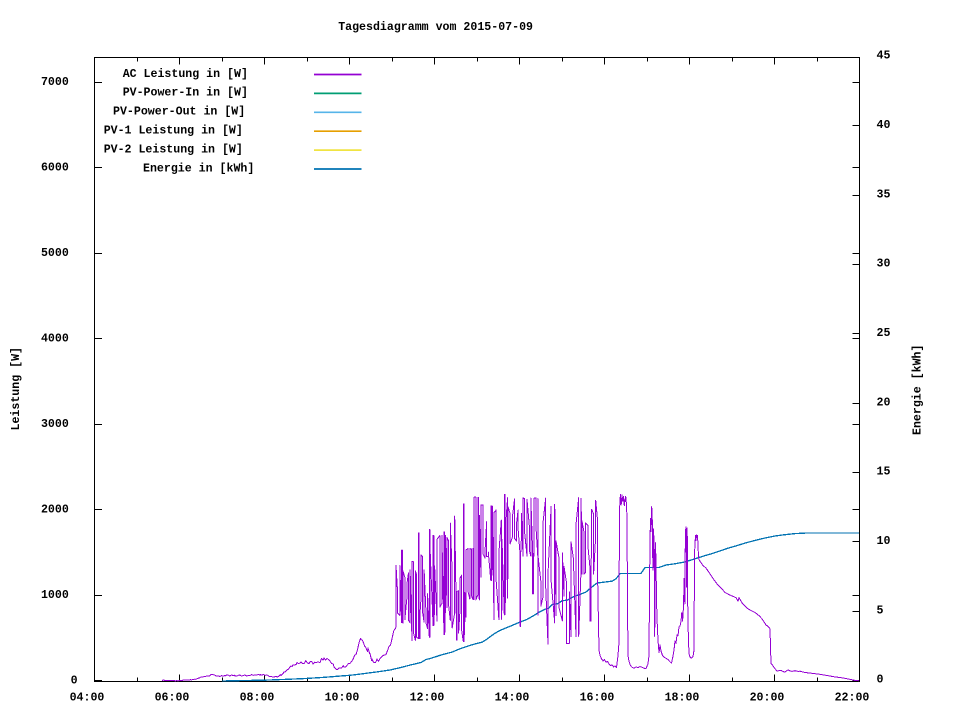  I want to click on svg-text: 6000, so click(55, 167).